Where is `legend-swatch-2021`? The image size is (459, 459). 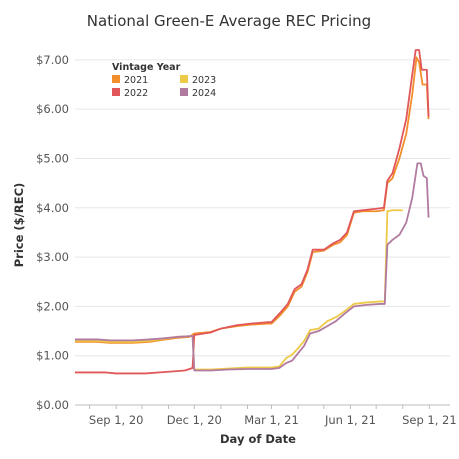
legend-swatch-2021 is located at coordinates (116, 79).